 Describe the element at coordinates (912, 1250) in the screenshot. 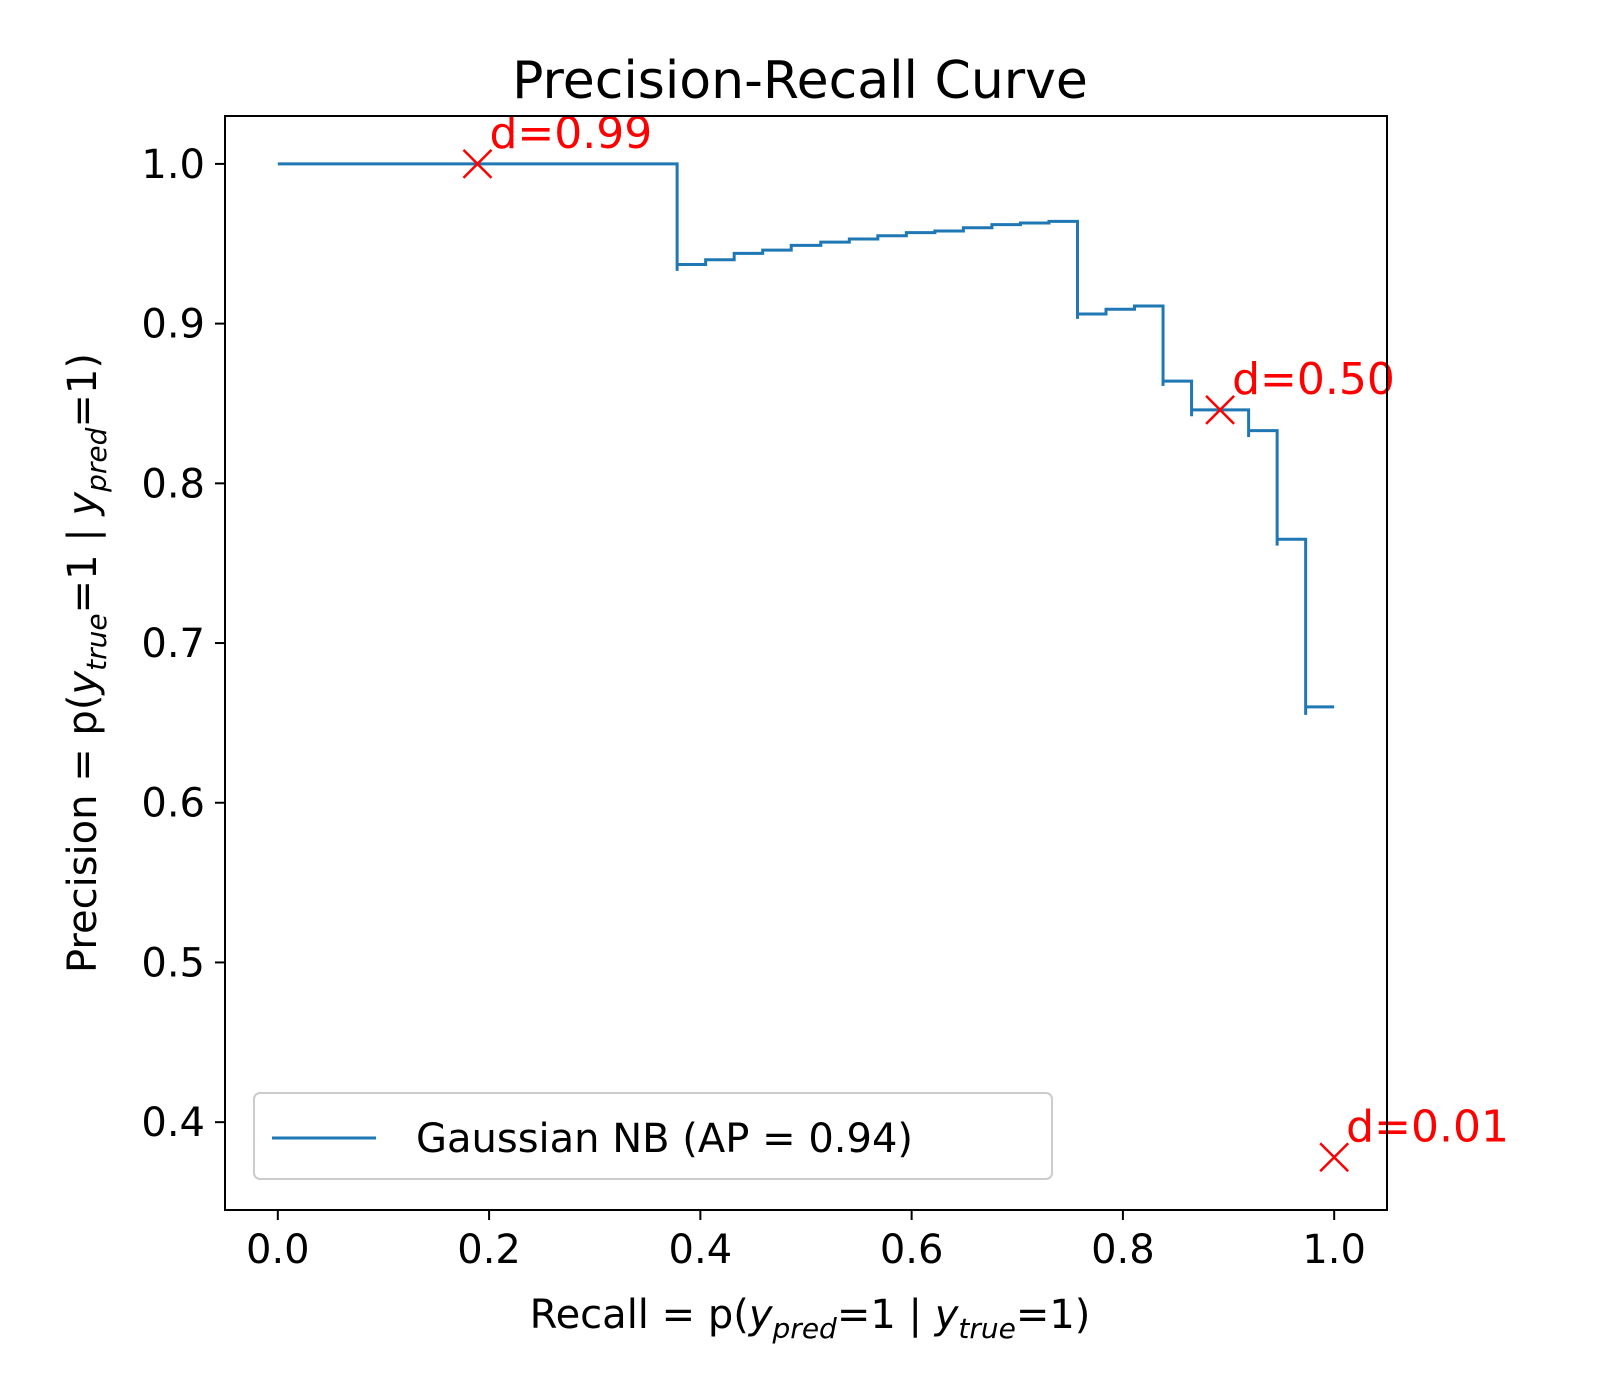

I see `x-tick-label-3: 0.6` at that location.